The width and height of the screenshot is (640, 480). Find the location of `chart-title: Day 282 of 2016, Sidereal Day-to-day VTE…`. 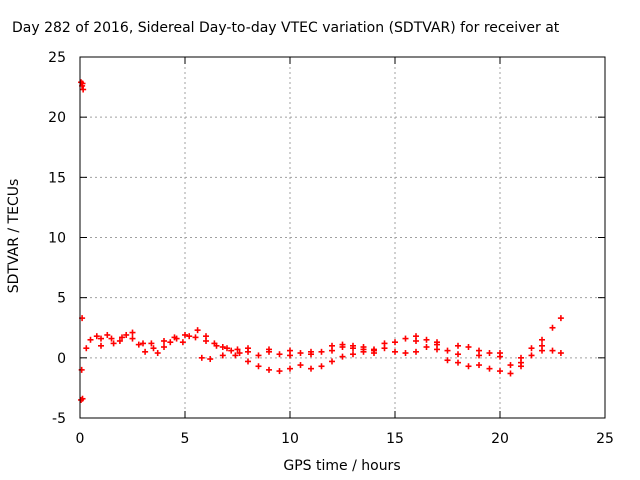

chart-title: Day 282 of 2016, Sidereal Day-to-day VTE… is located at coordinates (286, 28).